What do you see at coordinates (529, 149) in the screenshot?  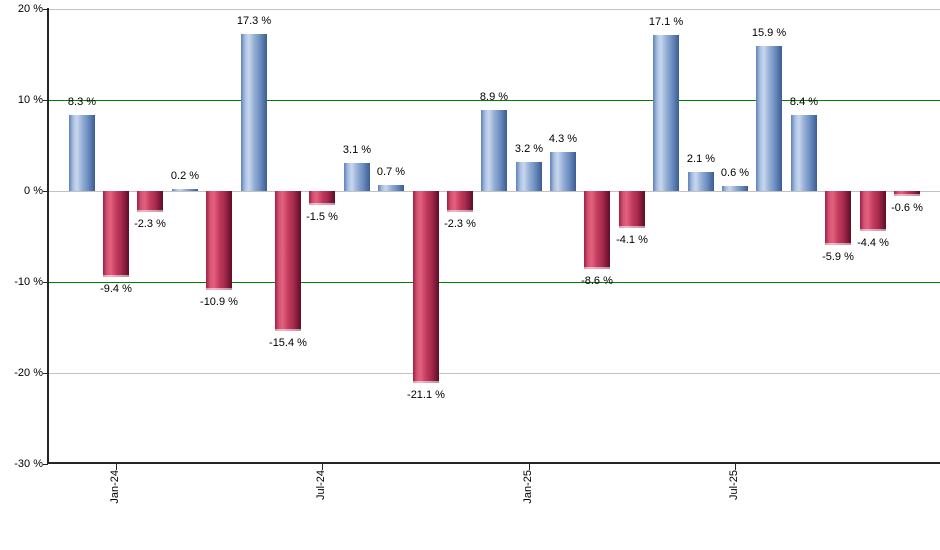 I see `bar-value-label: 3.2 %` at bounding box center [529, 149].